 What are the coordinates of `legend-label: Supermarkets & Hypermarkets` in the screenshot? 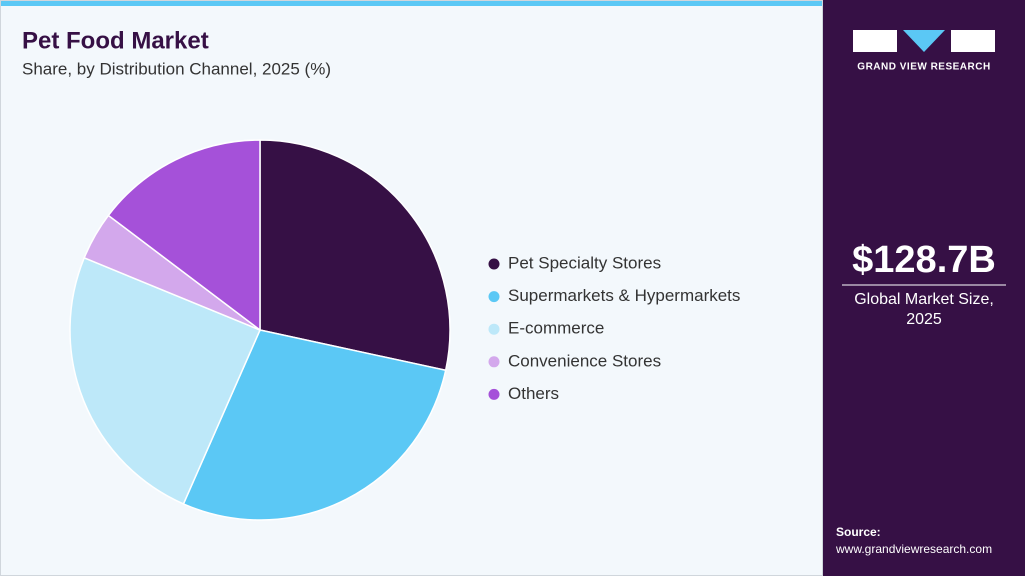 It's located at (624, 295).